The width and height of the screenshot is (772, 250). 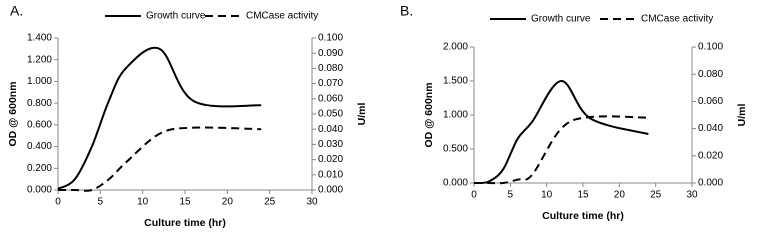 What do you see at coordinates (16, 11) in the screenshot?
I see `panel-label: A.` at bounding box center [16, 11].